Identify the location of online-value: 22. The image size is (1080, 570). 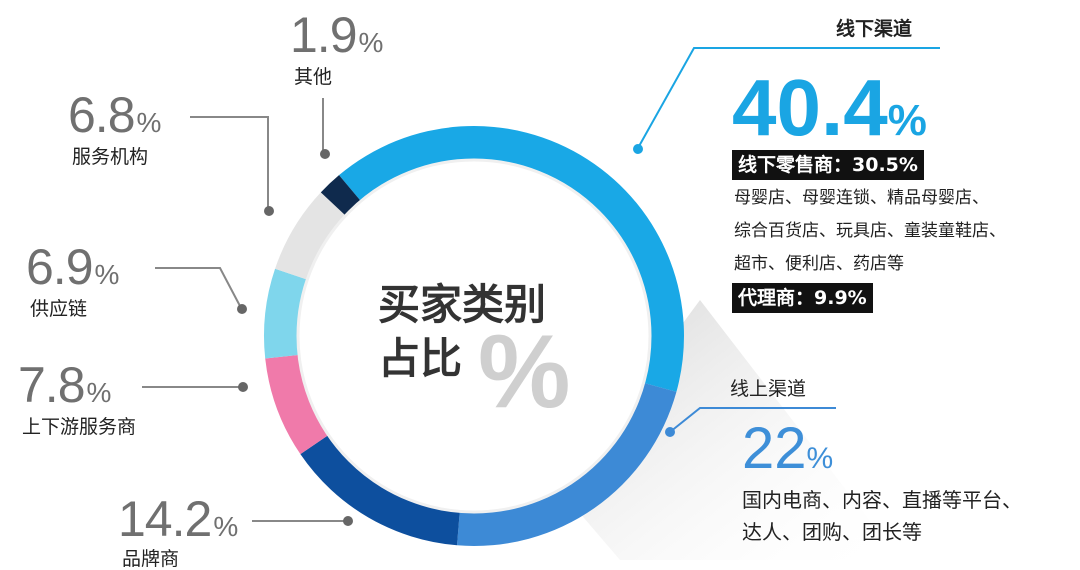
(774, 448).